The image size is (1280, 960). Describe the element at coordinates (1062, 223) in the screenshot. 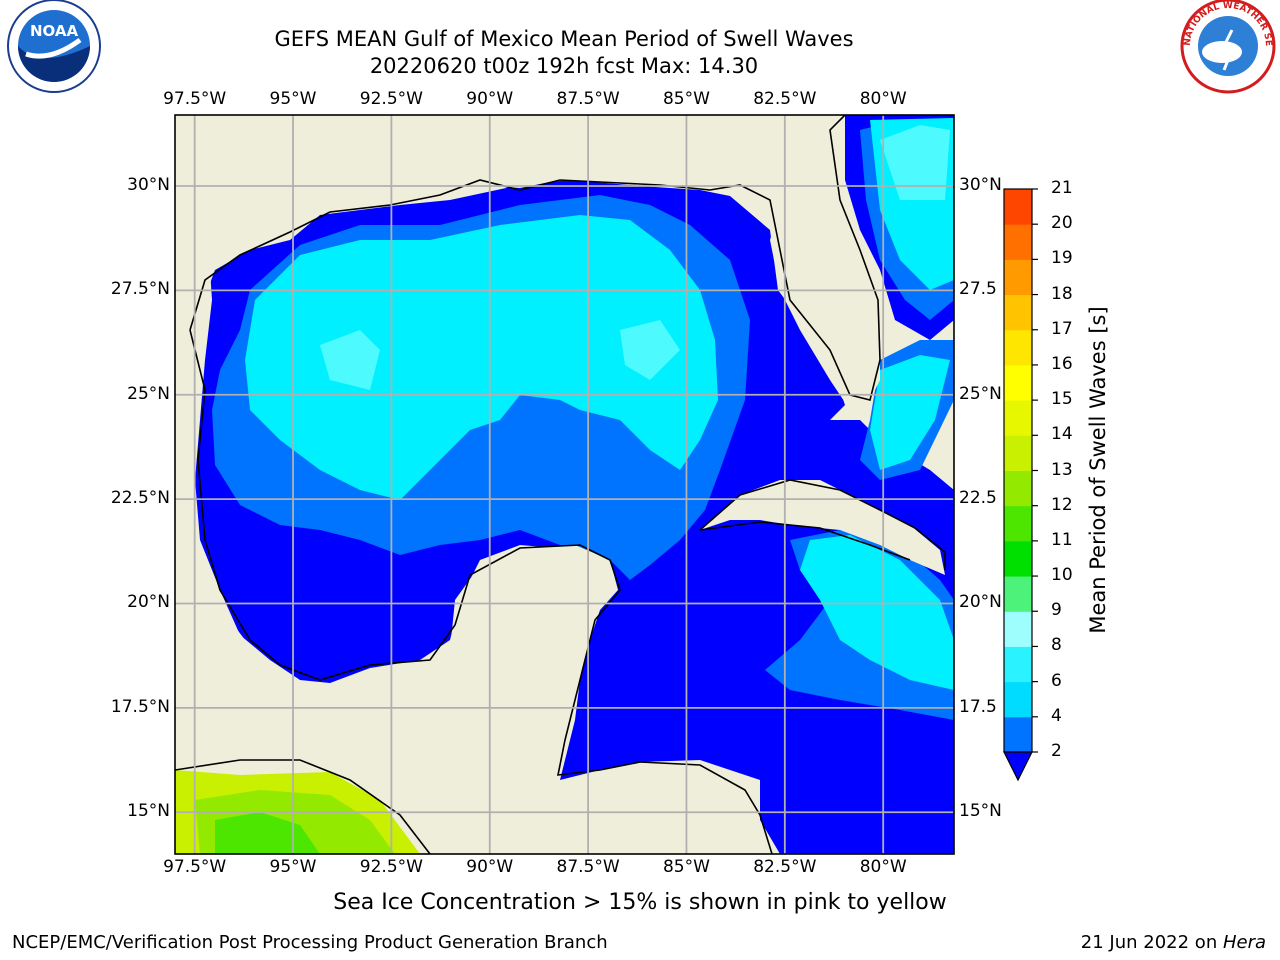

I see `colorbar-tick-label: 20` at that location.